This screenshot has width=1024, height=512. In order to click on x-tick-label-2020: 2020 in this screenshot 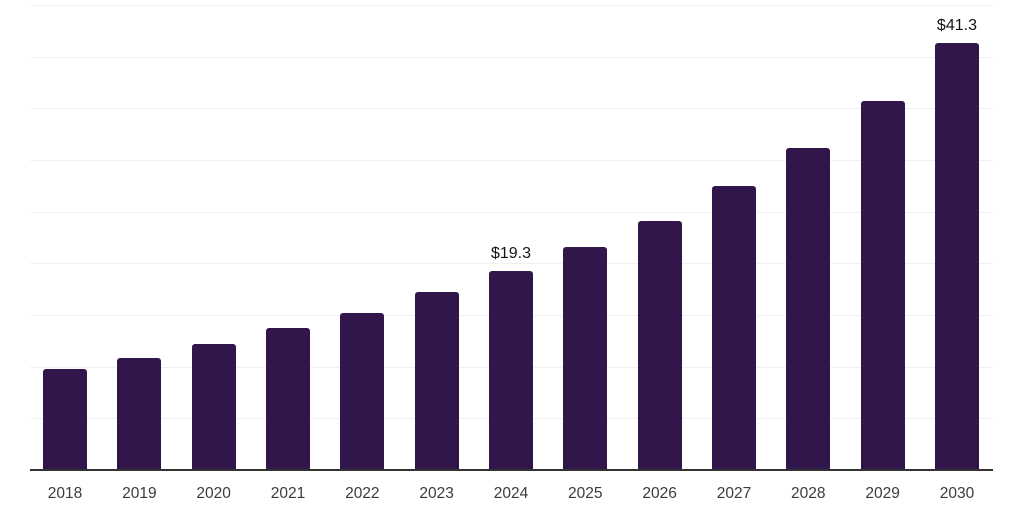, I will do `click(213, 493)`.